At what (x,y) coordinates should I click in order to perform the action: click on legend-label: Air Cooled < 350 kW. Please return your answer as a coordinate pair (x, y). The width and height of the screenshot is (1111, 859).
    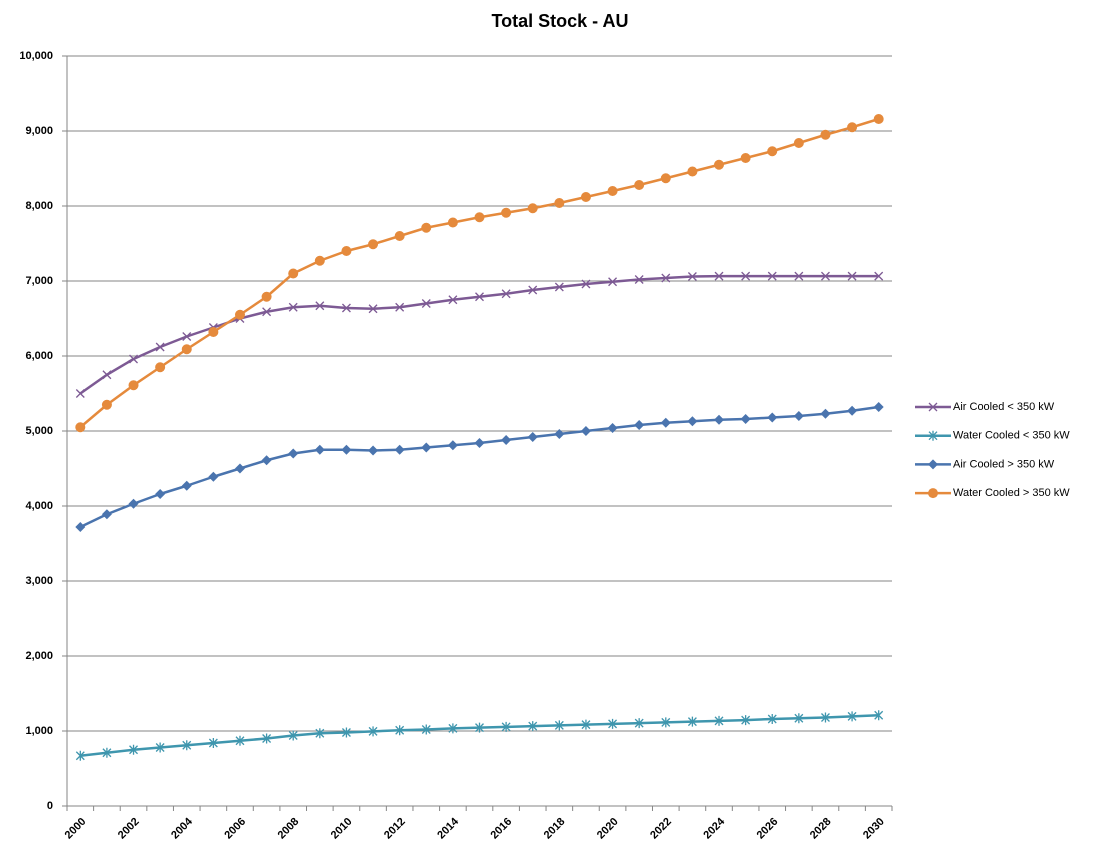
    Looking at the image, I should click on (1004, 407).